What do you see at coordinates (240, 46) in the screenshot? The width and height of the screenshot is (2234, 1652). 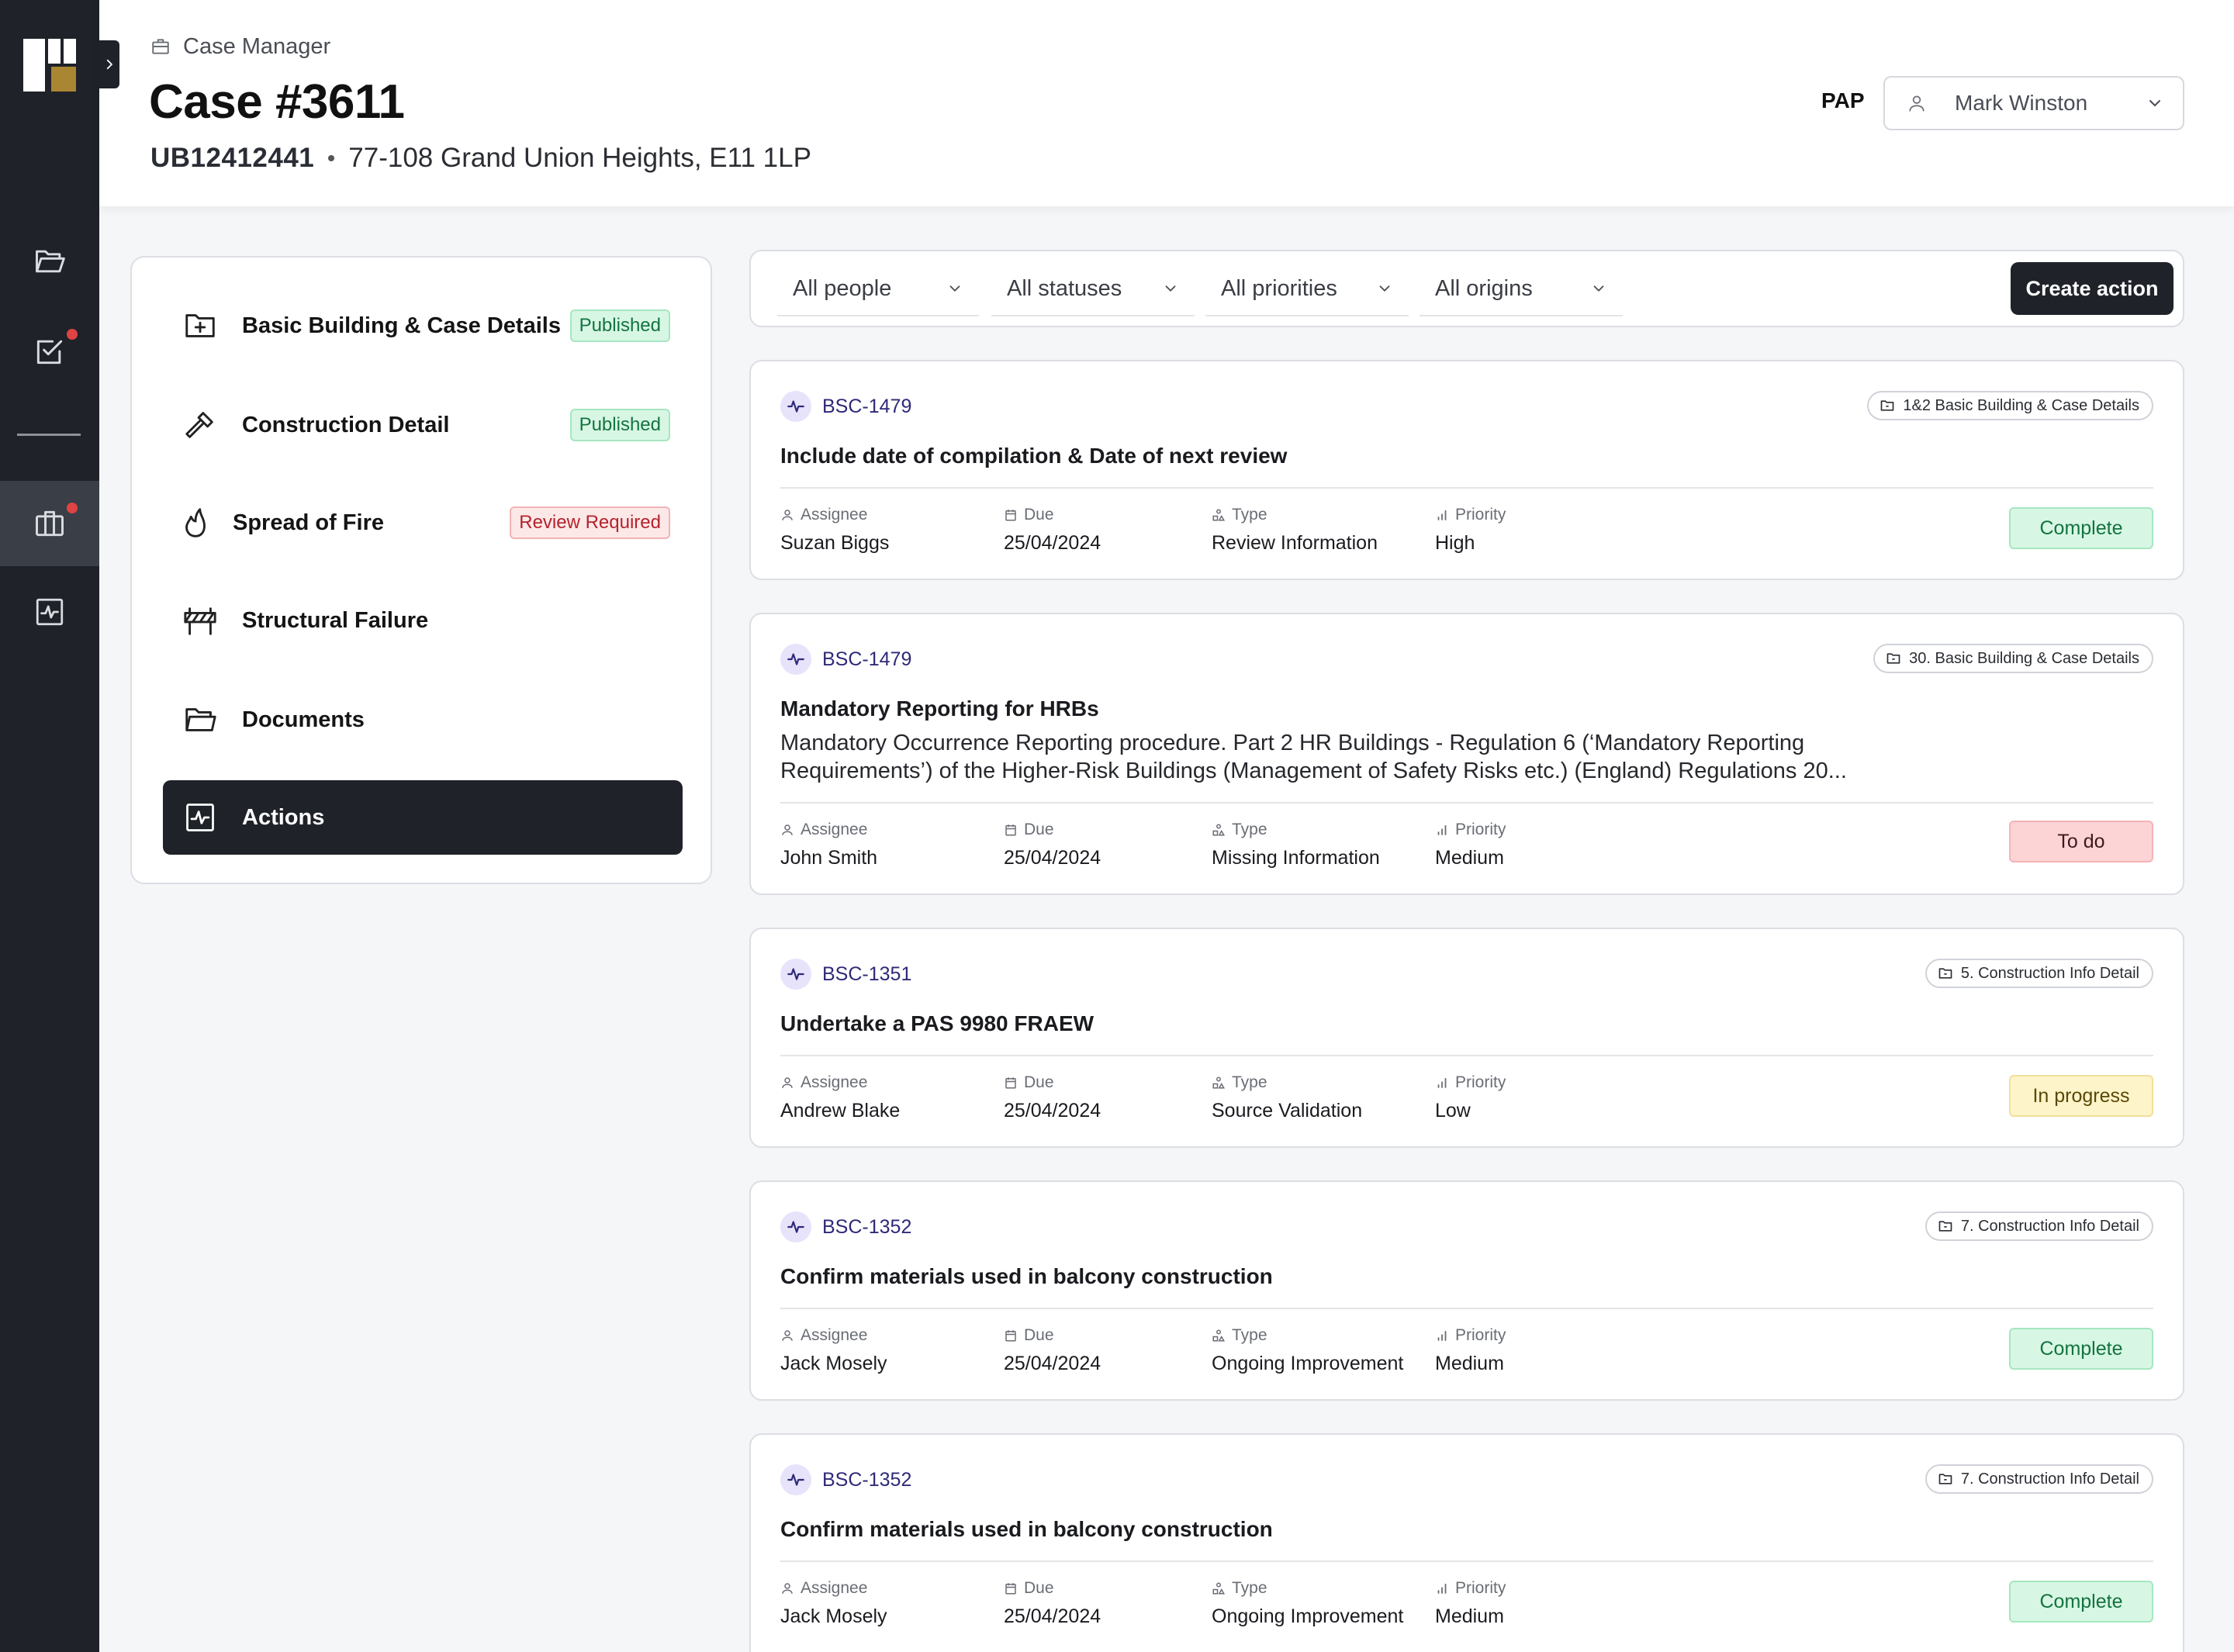 I see `breadcrumb: Case Manager` at bounding box center [240, 46].